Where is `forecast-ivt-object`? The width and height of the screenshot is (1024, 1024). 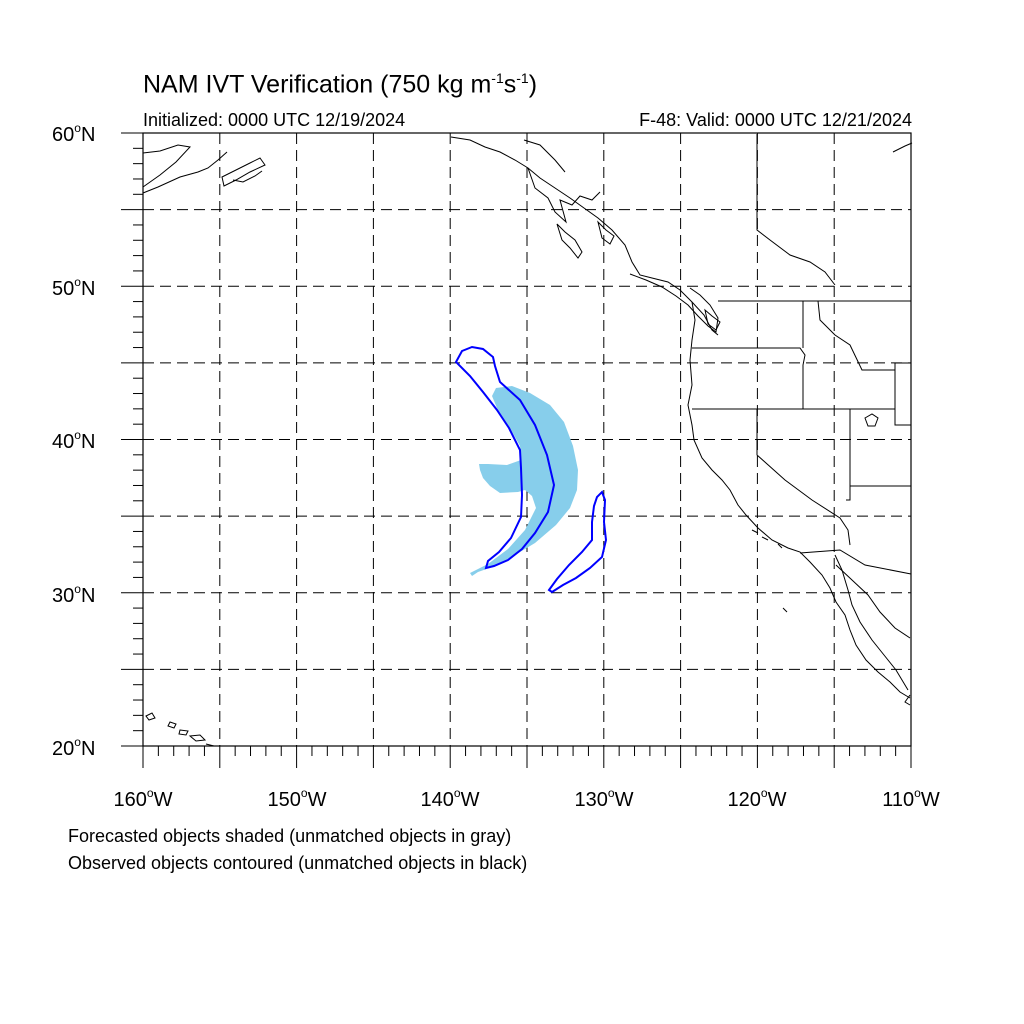 forecast-ivt-object is located at coordinates (524, 481).